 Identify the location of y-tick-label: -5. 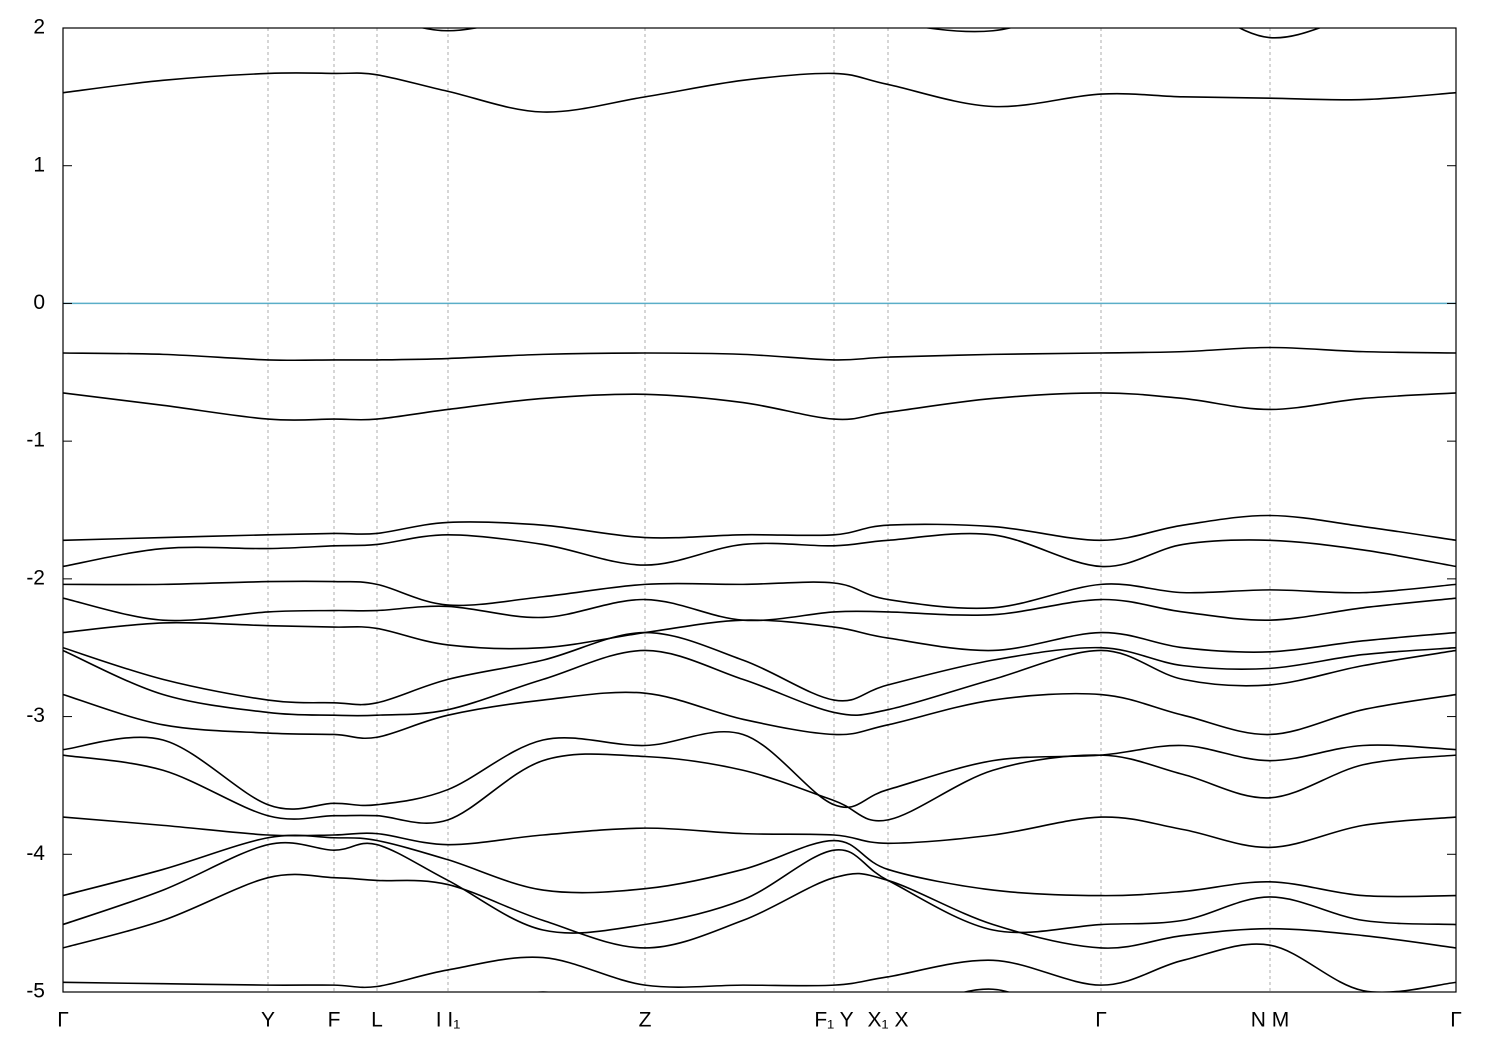
(35, 991).